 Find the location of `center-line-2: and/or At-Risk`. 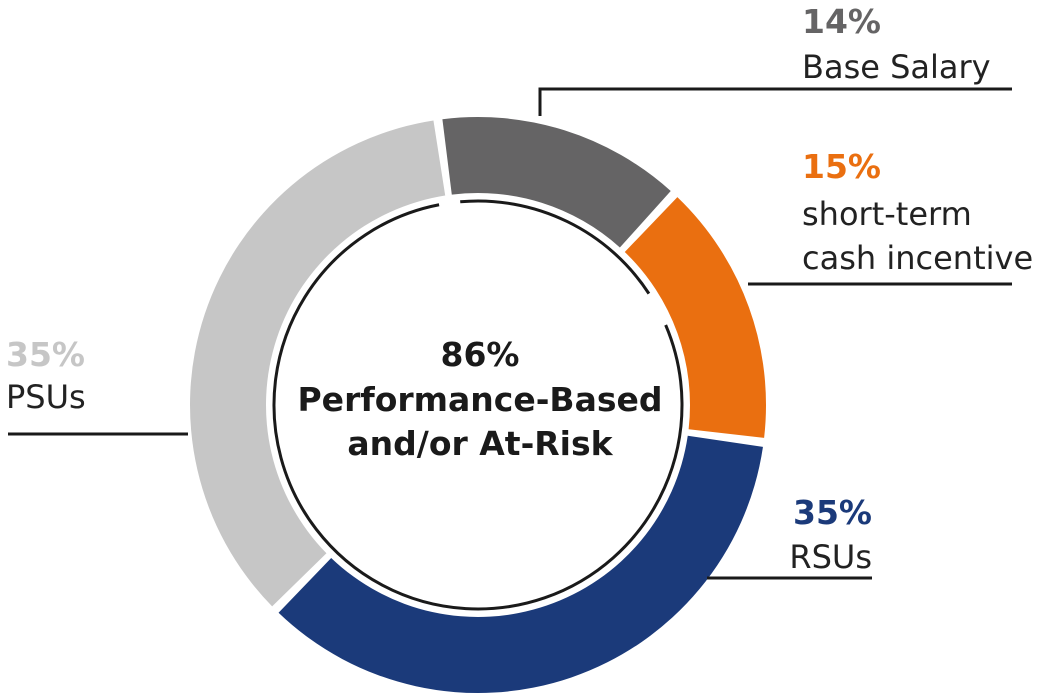

center-line-2: and/or At-Risk is located at coordinates (480, 443).